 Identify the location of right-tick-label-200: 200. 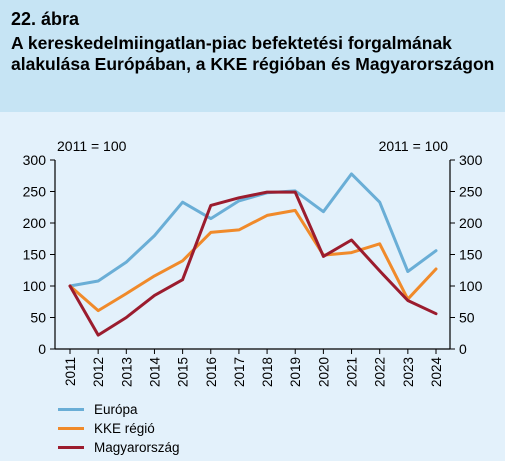
(471, 223).